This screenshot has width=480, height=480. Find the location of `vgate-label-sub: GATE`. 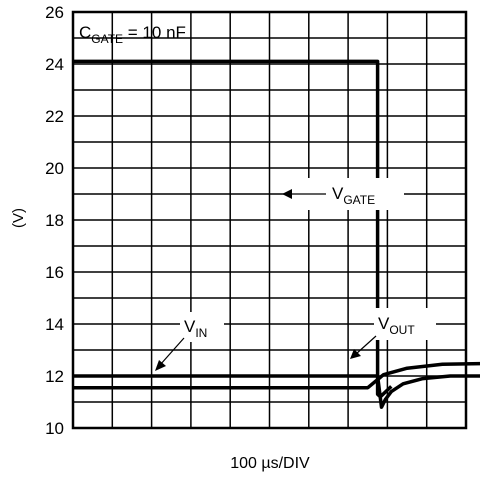

vgate-label-sub: GATE is located at coordinates (359, 200).